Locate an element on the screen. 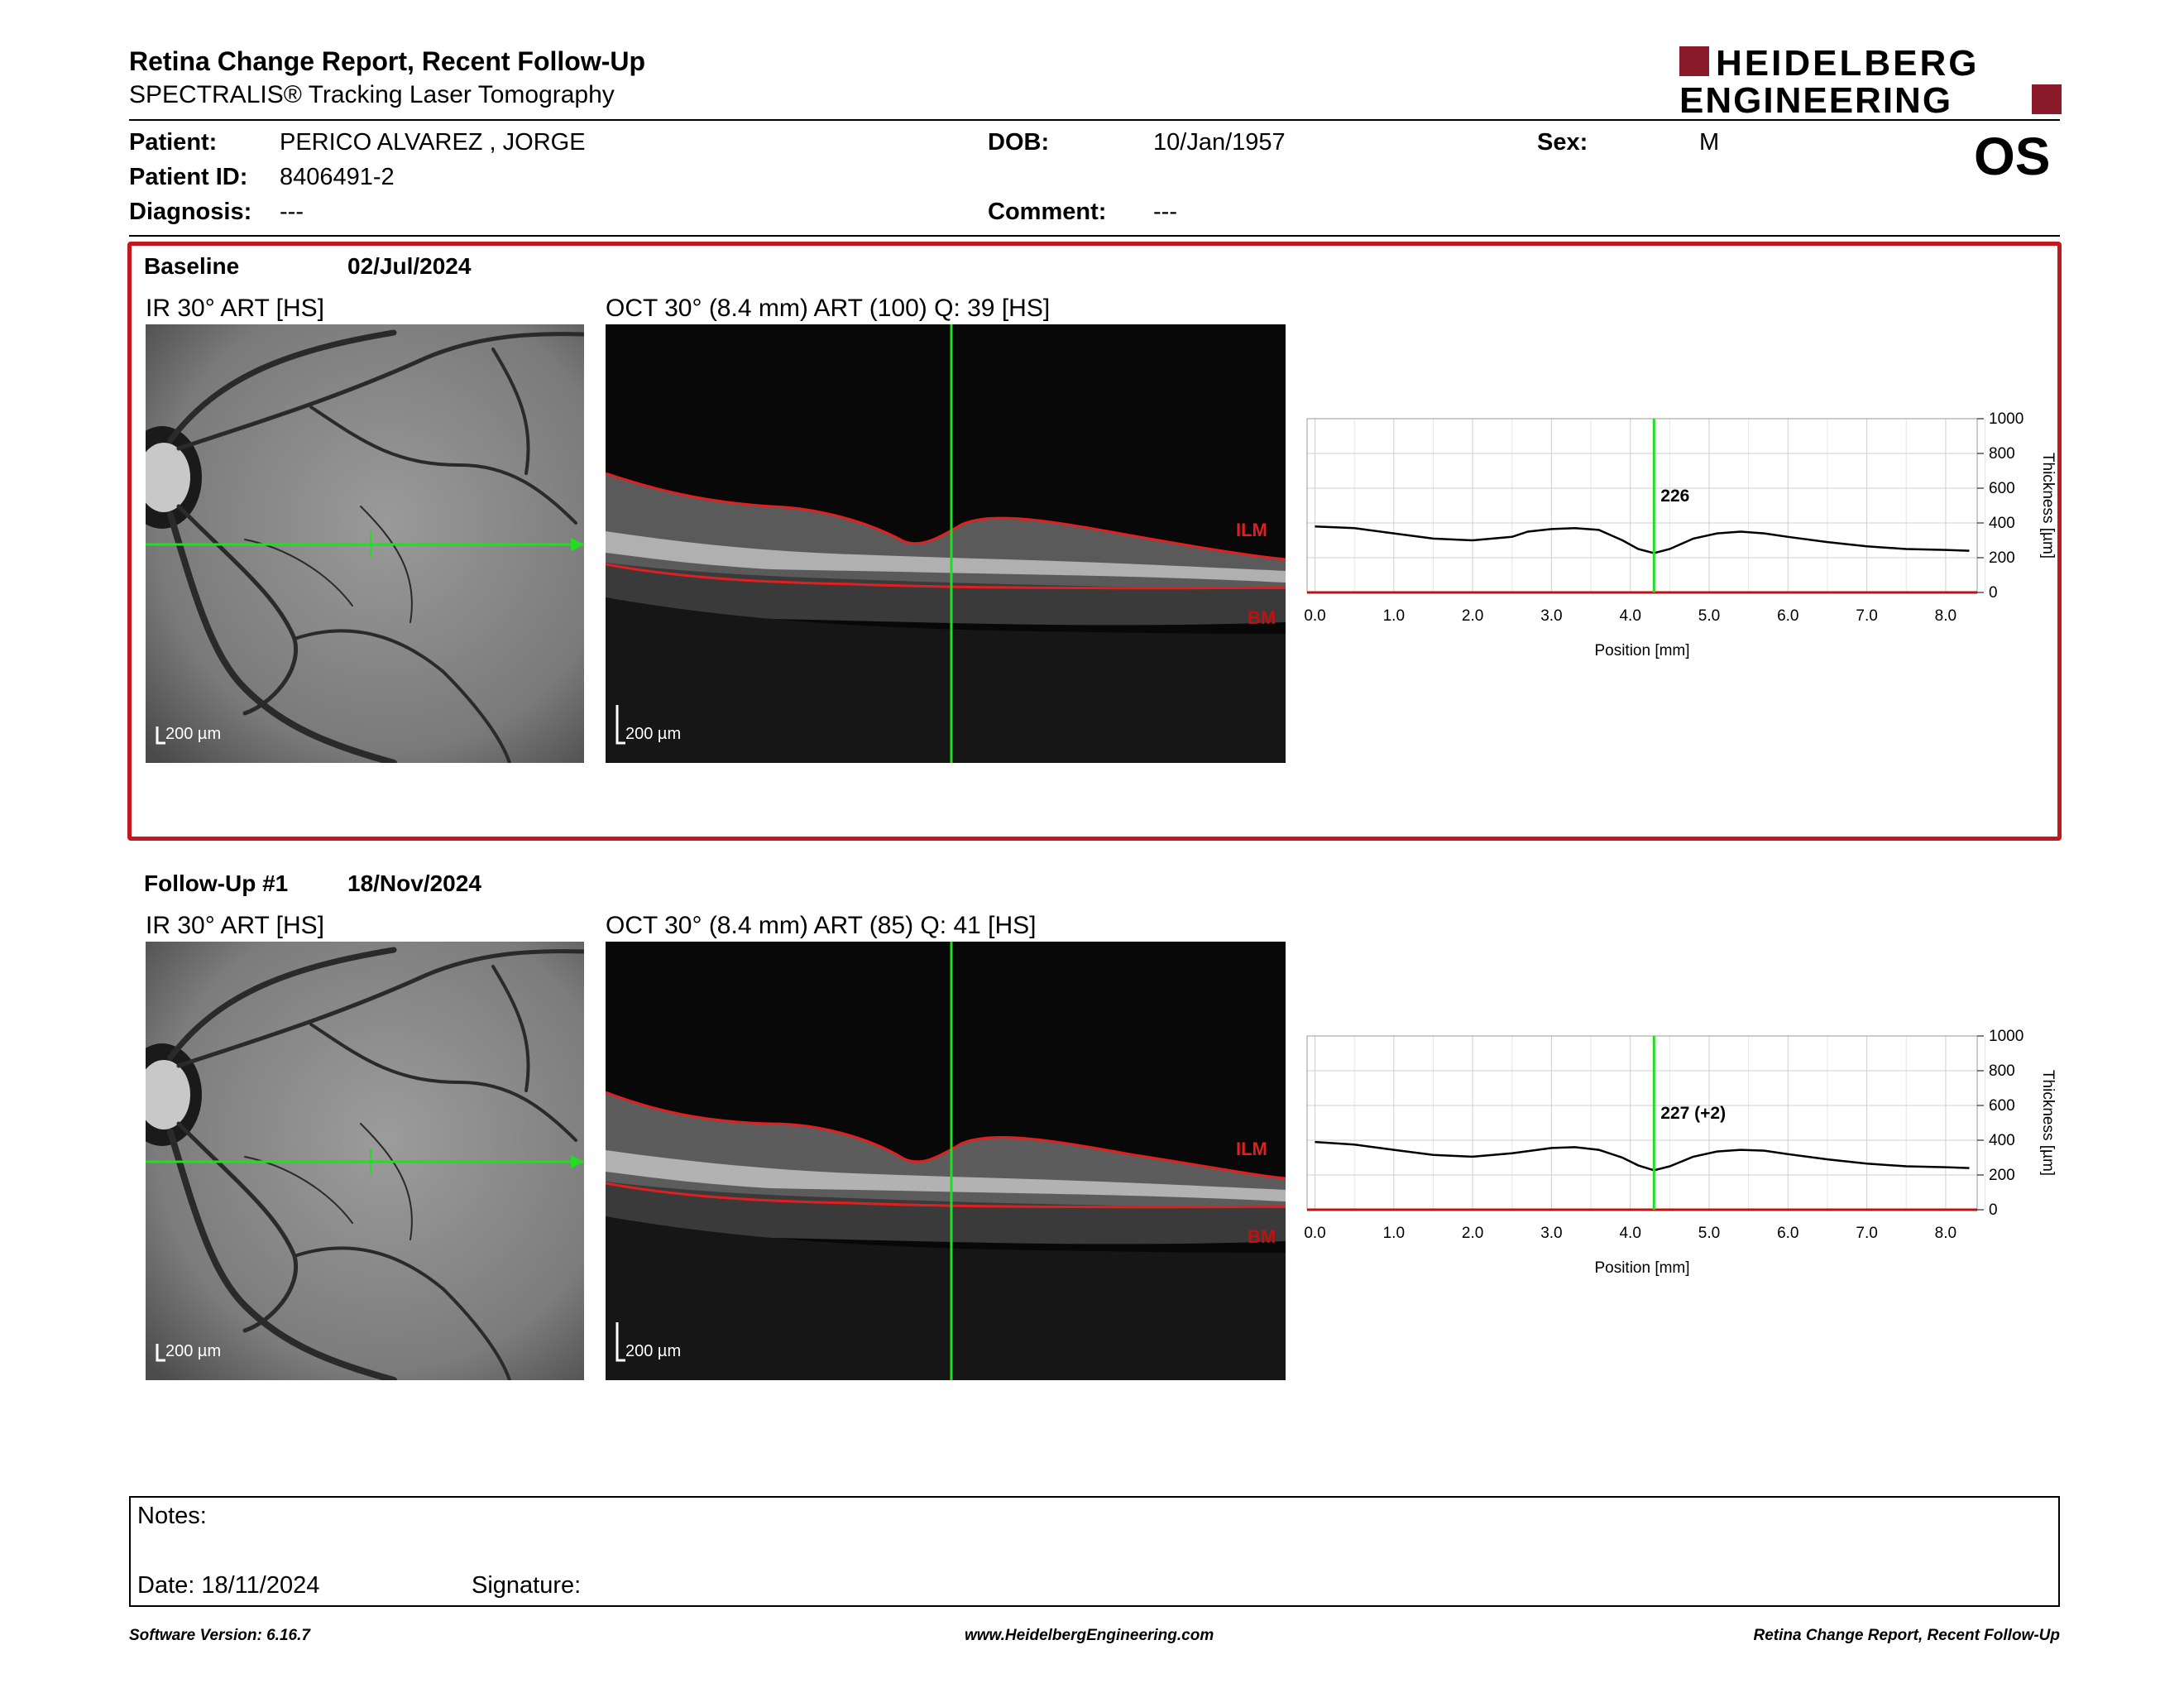 The height and width of the screenshot is (1688, 2184). followup-label: Follow-Up #1 is located at coordinates (216, 883).